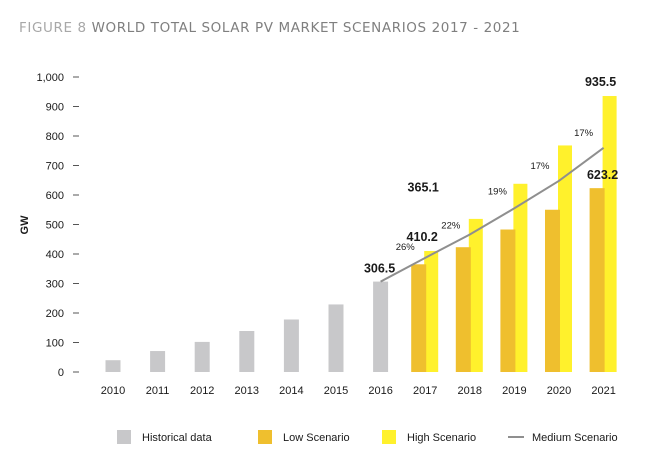  Describe the element at coordinates (514, 391) in the screenshot. I see `x-tick-label-2019: 2019` at that location.